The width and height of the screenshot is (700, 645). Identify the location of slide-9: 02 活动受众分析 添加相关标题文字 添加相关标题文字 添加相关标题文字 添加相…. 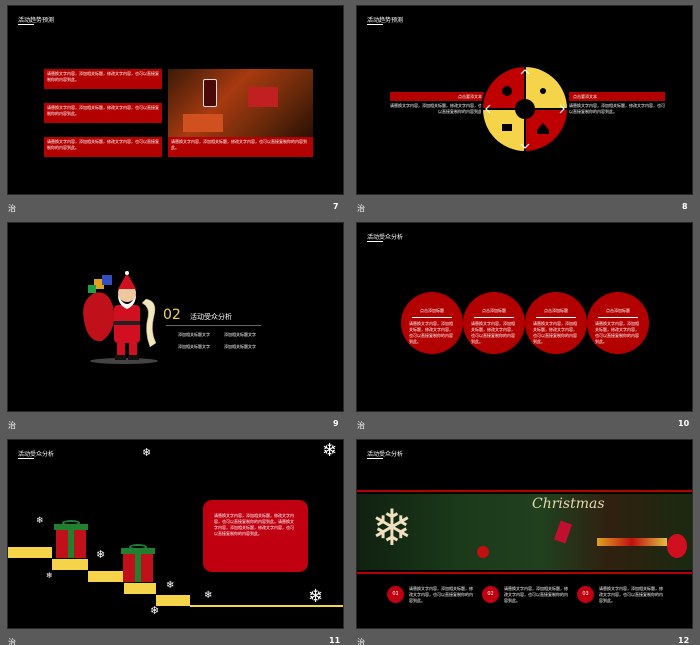
(175, 317).